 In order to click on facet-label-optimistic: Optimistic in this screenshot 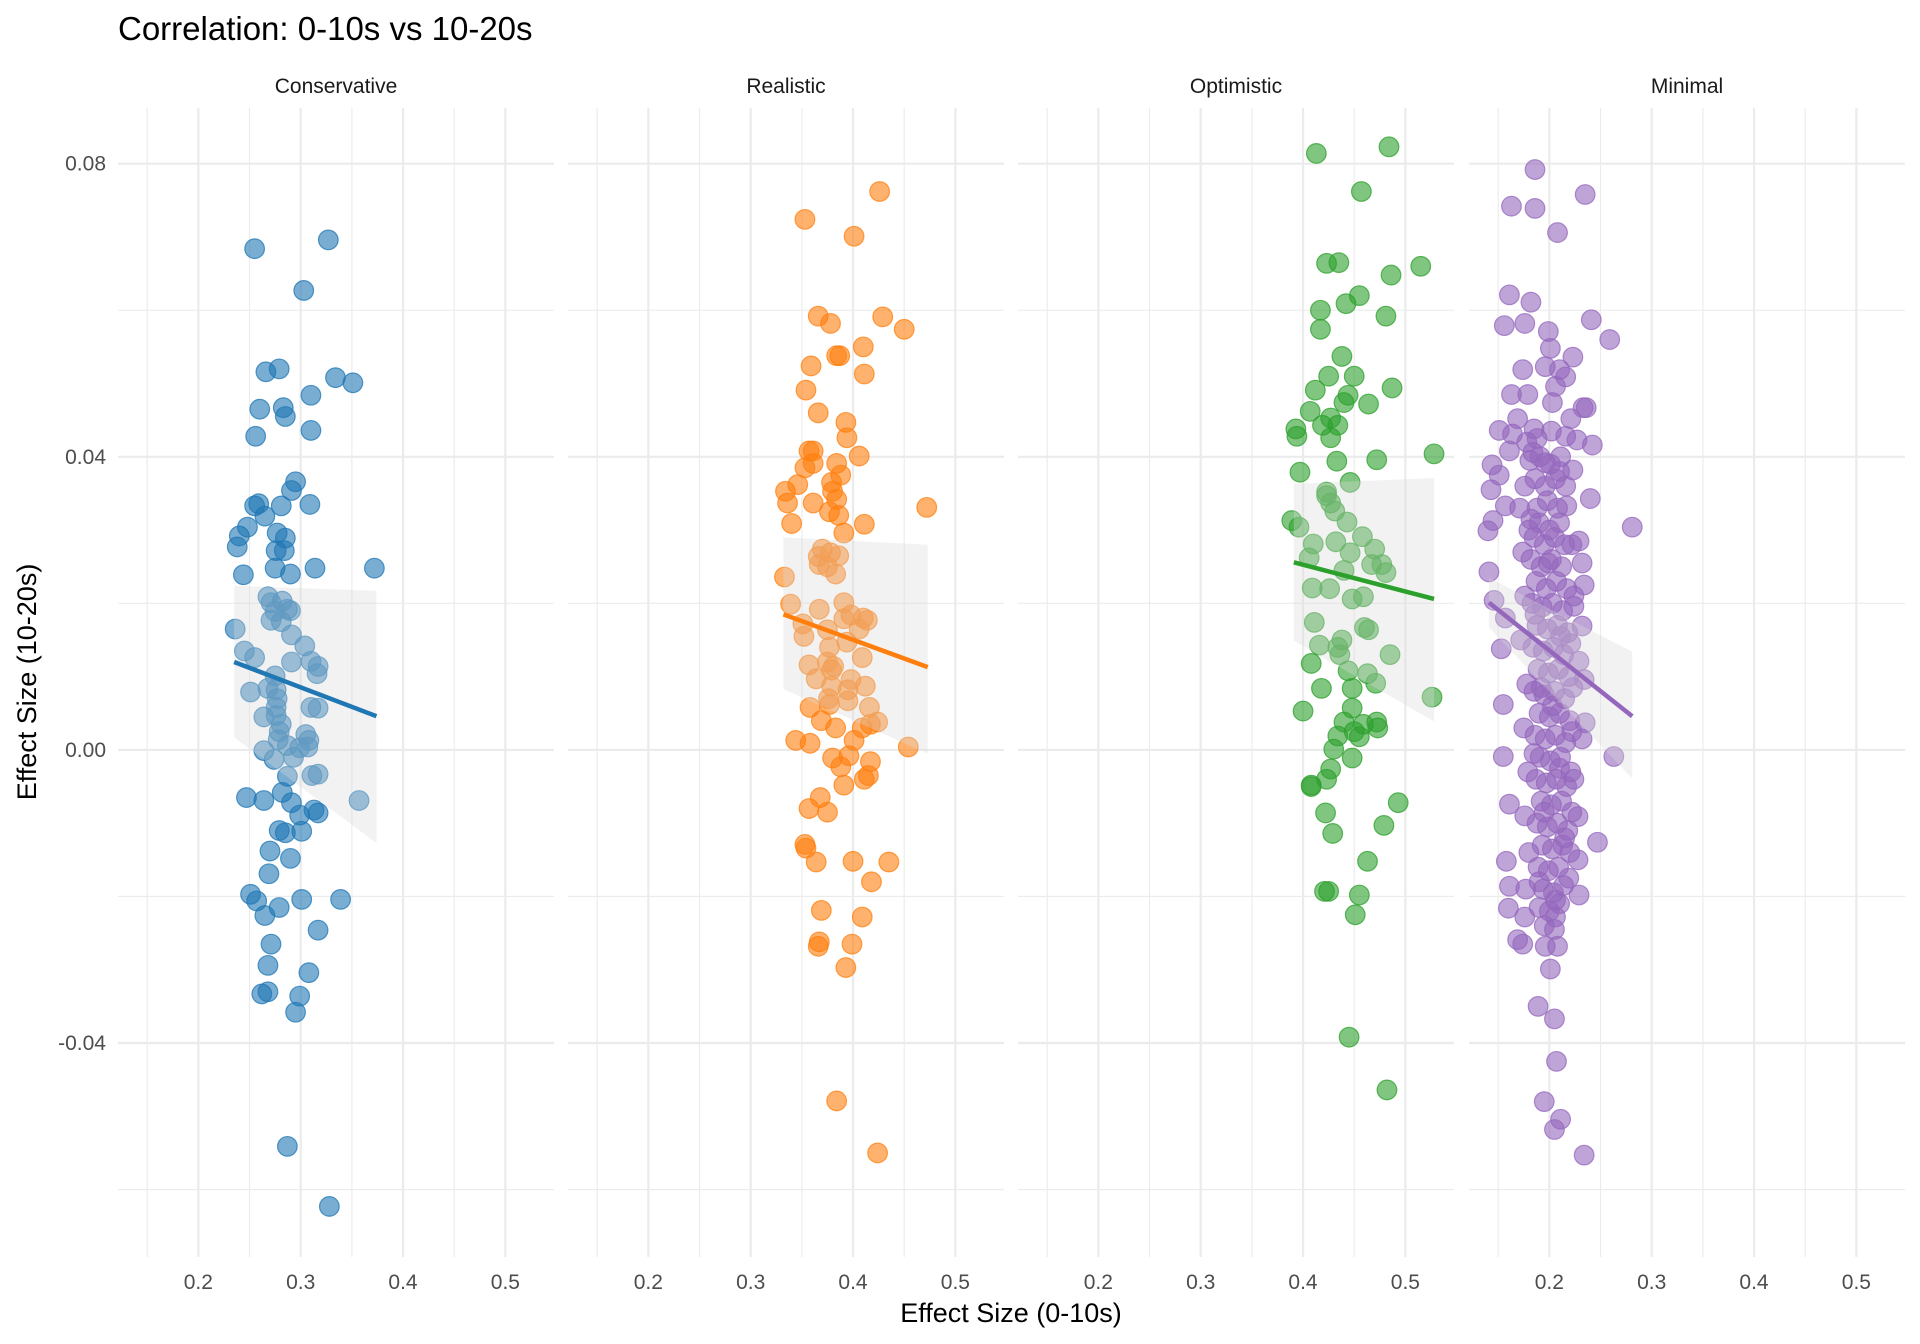, I will do `click(1236, 86)`.